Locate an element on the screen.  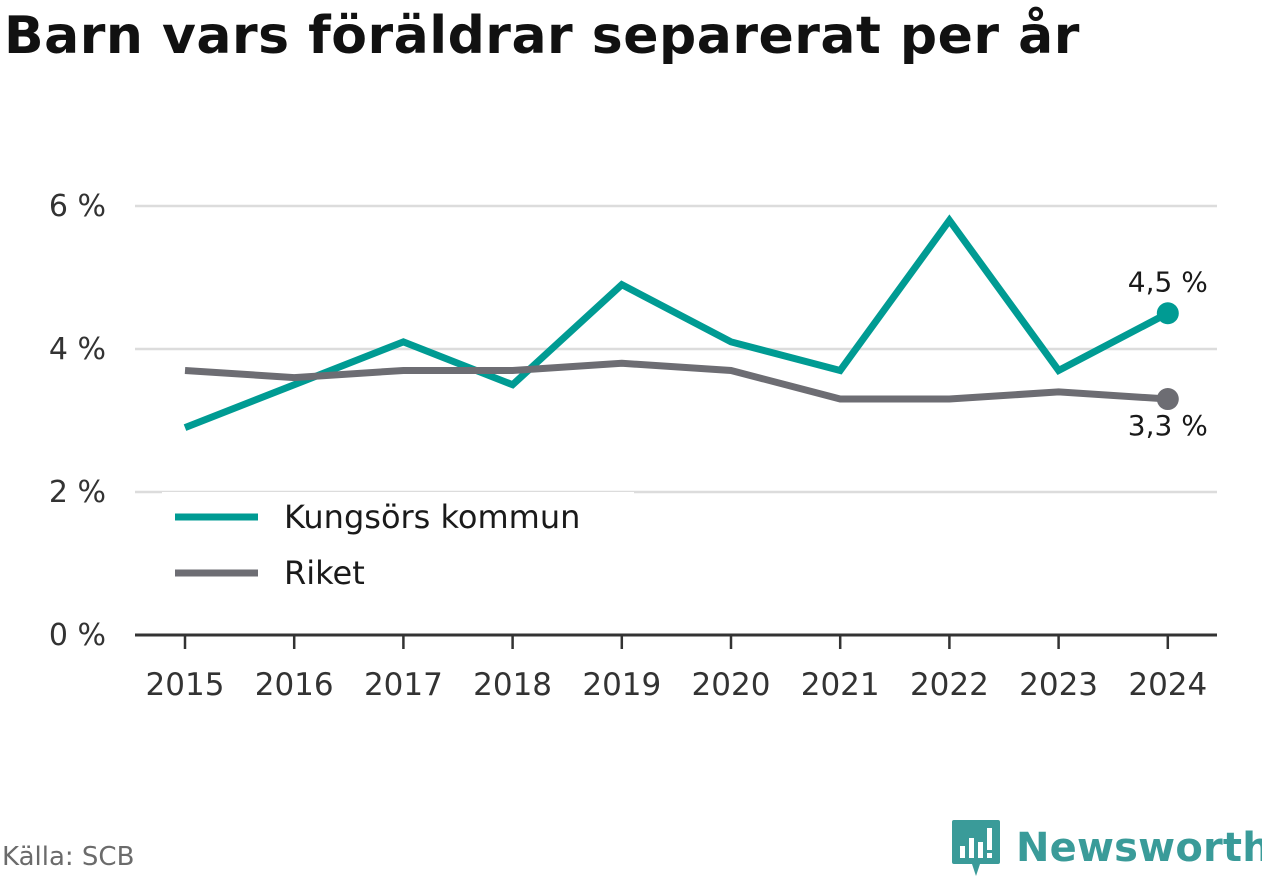
x-tick-label: 2019 is located at coordinates (621, 685).